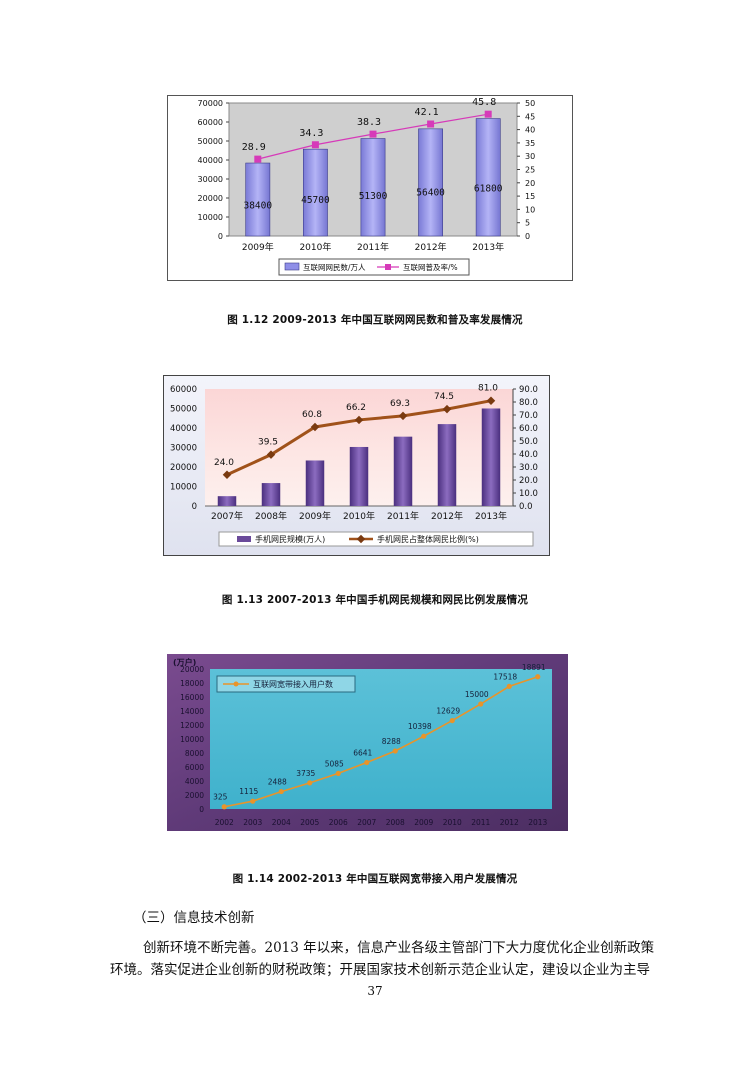  Describe the element at coordinates (420, 726) in the screenshot. I see `point-value-label: 10398` at that location.